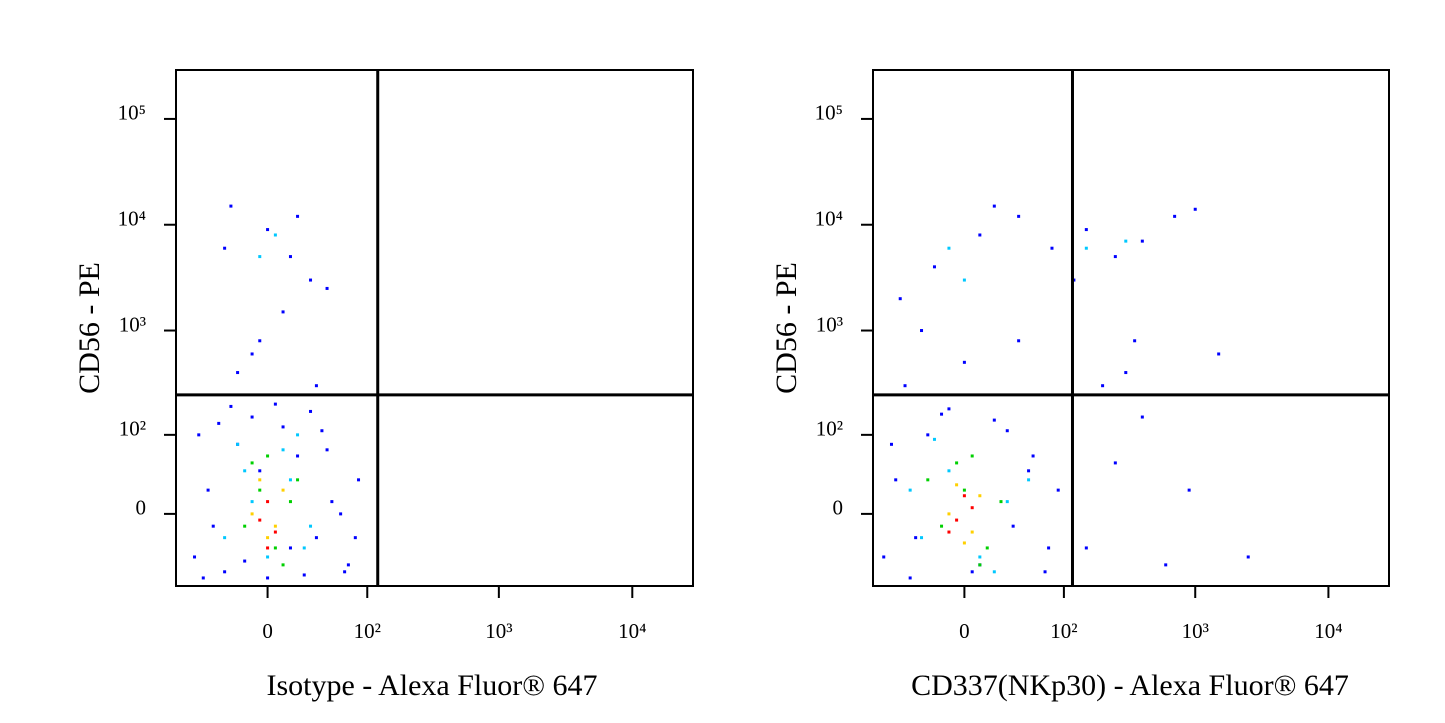 The image size is (1445, 723). Describe the element at coordinates (829, 429) in the screenshot. I see `y-tick-label: 10²` at that location.